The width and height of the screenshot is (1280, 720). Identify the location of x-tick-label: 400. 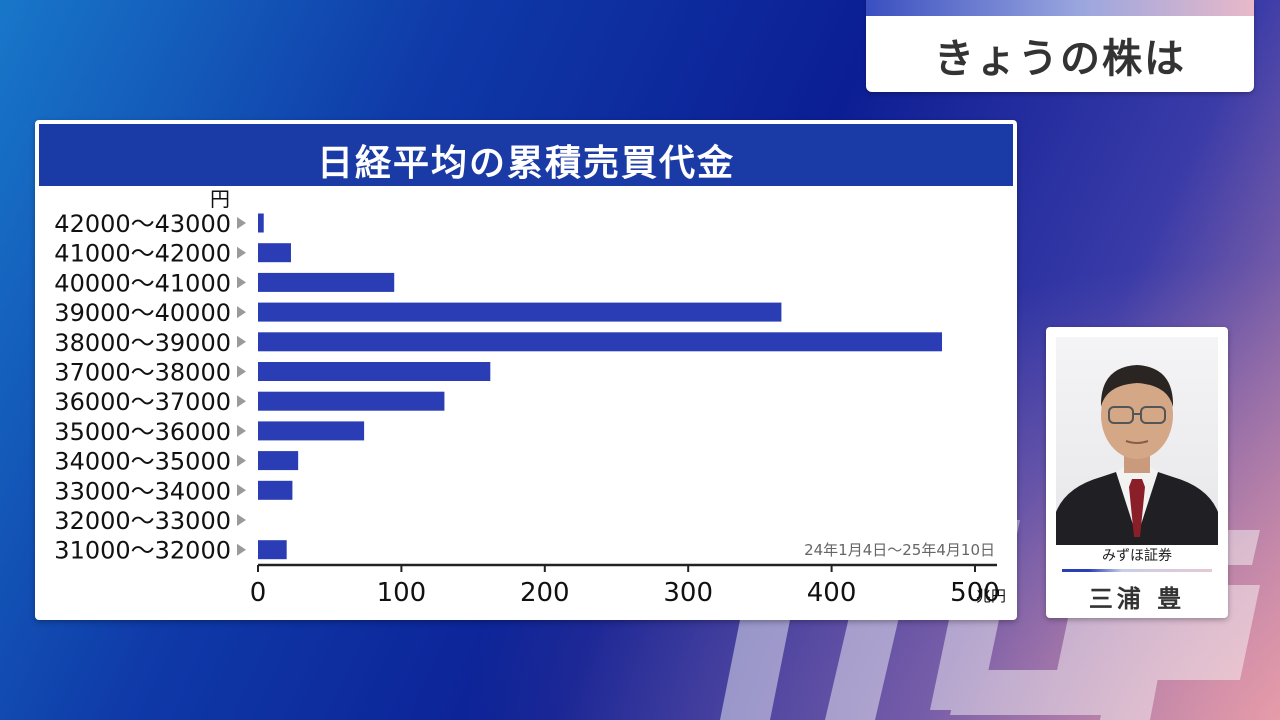
(832, 593).